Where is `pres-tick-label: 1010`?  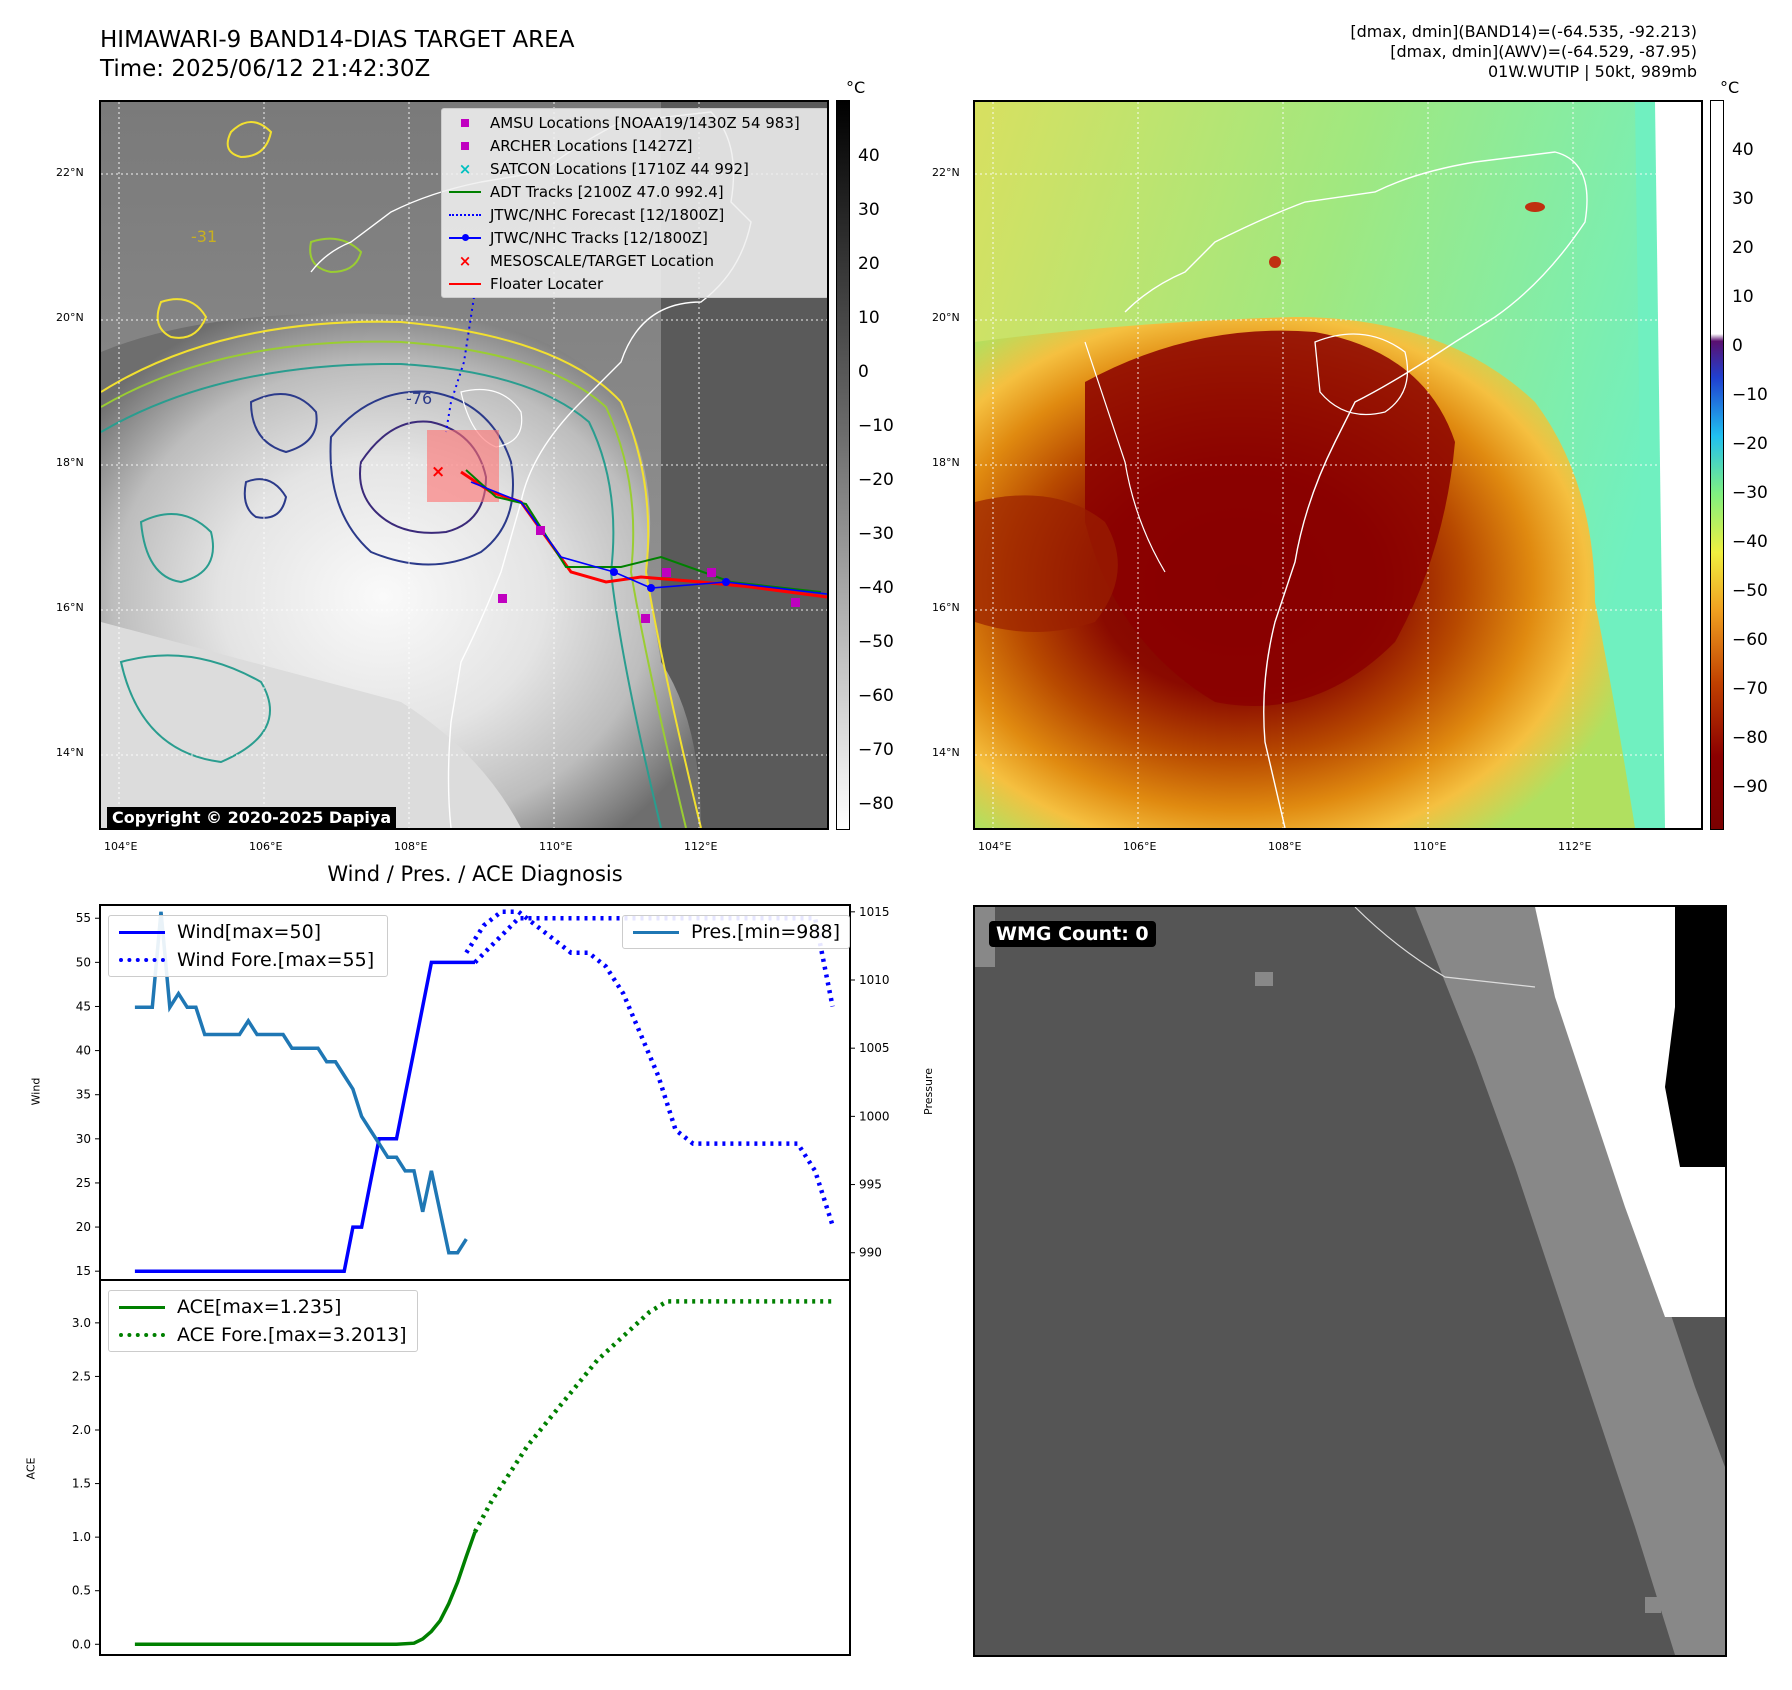 pres-tick-label: 1010 is located at coordinates (874, 980).